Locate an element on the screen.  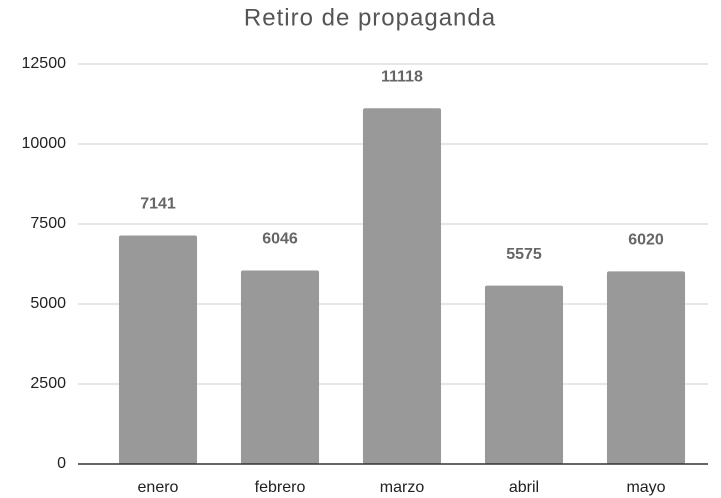
y-tick-label: 2500 is located at coordinates (48, 383).